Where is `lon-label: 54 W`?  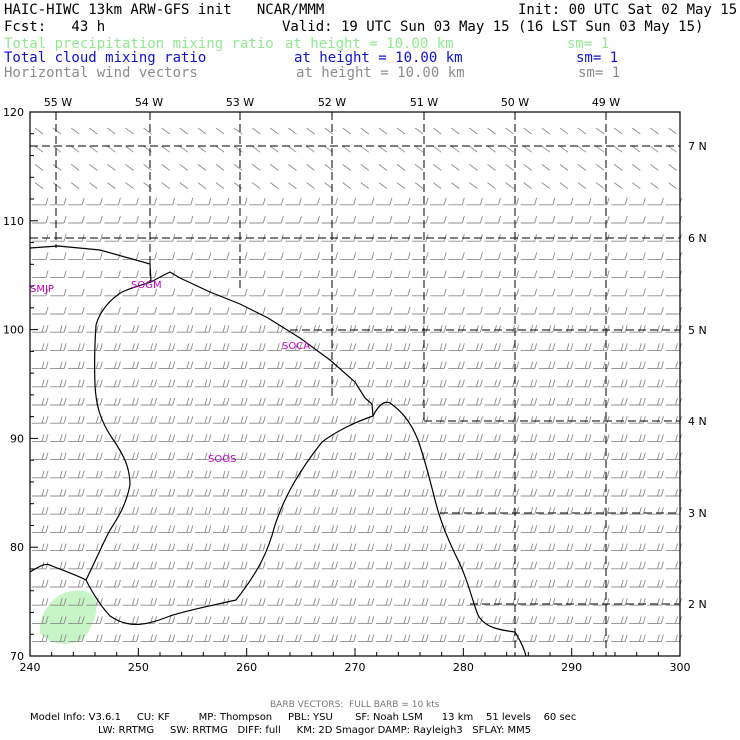 lon-label: 54 W is located at coordinates (149, 102).